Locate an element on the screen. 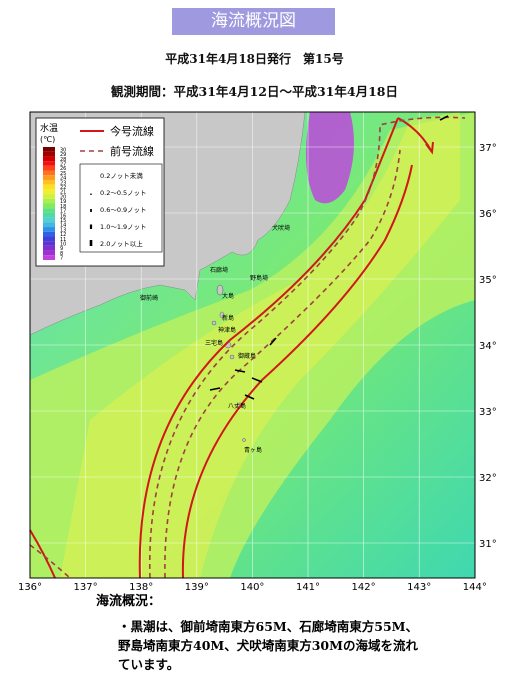 This screenshot has height=680, width=509. place-label: 犬吠埼 is located at coordinates (281, 228).